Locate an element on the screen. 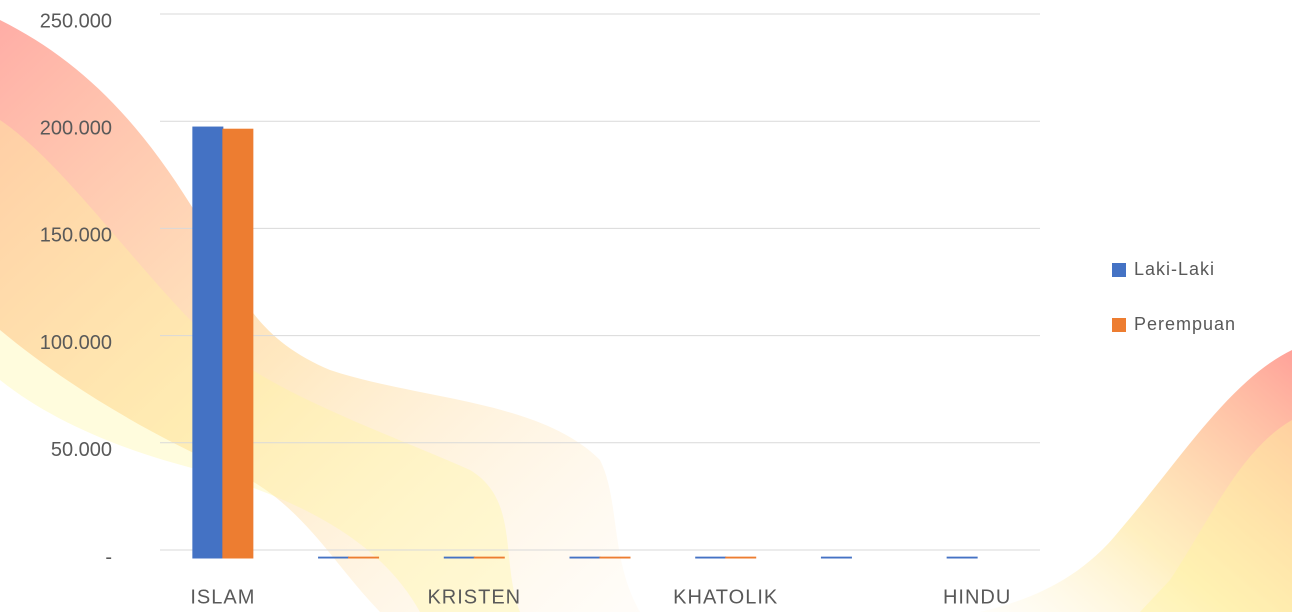  x-tick-label: HINDU is located at coordinates (977, 597).